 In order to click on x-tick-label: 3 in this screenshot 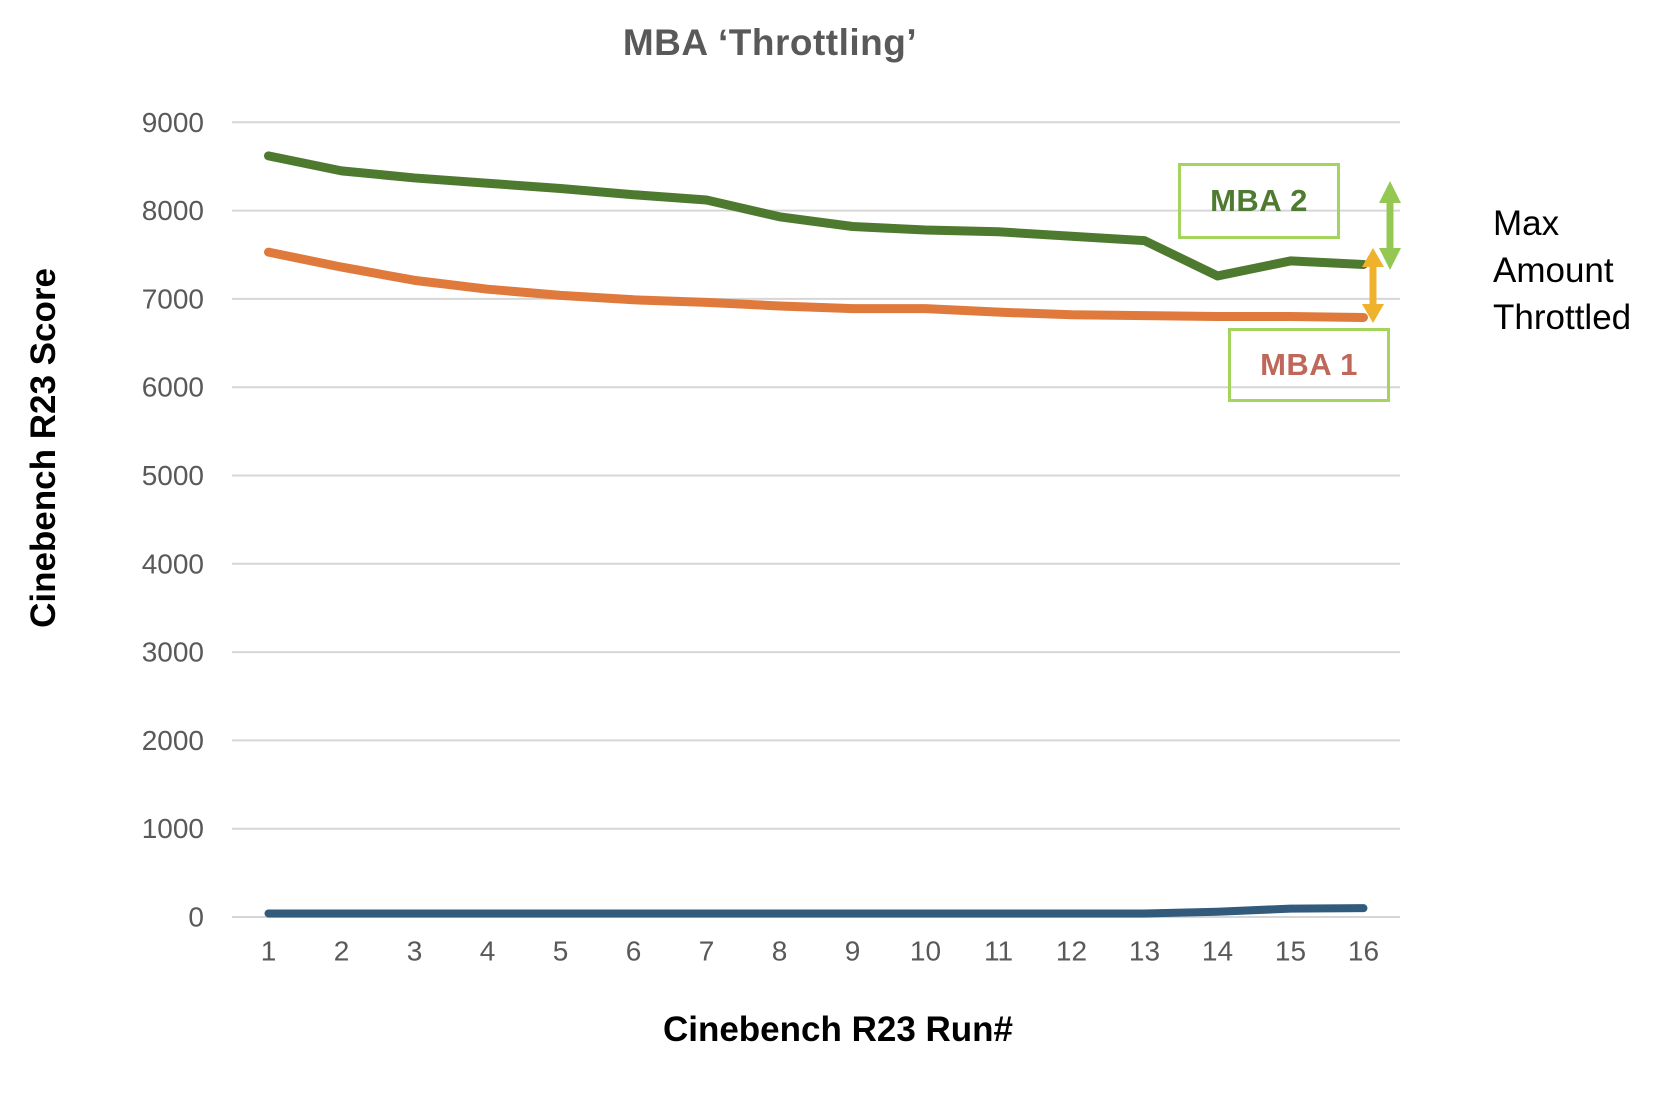, I will do `click(415, 951)`.